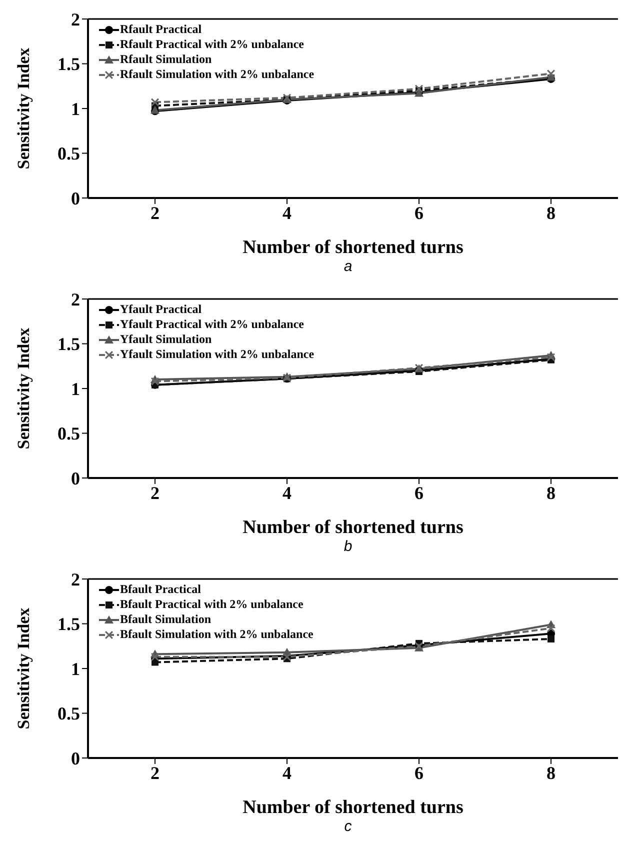 The height and width of the screenshot is (857, 626). What do you see at coordinates (217, 634) in the screenshot?
I see `legend-label: Bfault Simulation with 2% unbalance` at bounding box center [217, 634].